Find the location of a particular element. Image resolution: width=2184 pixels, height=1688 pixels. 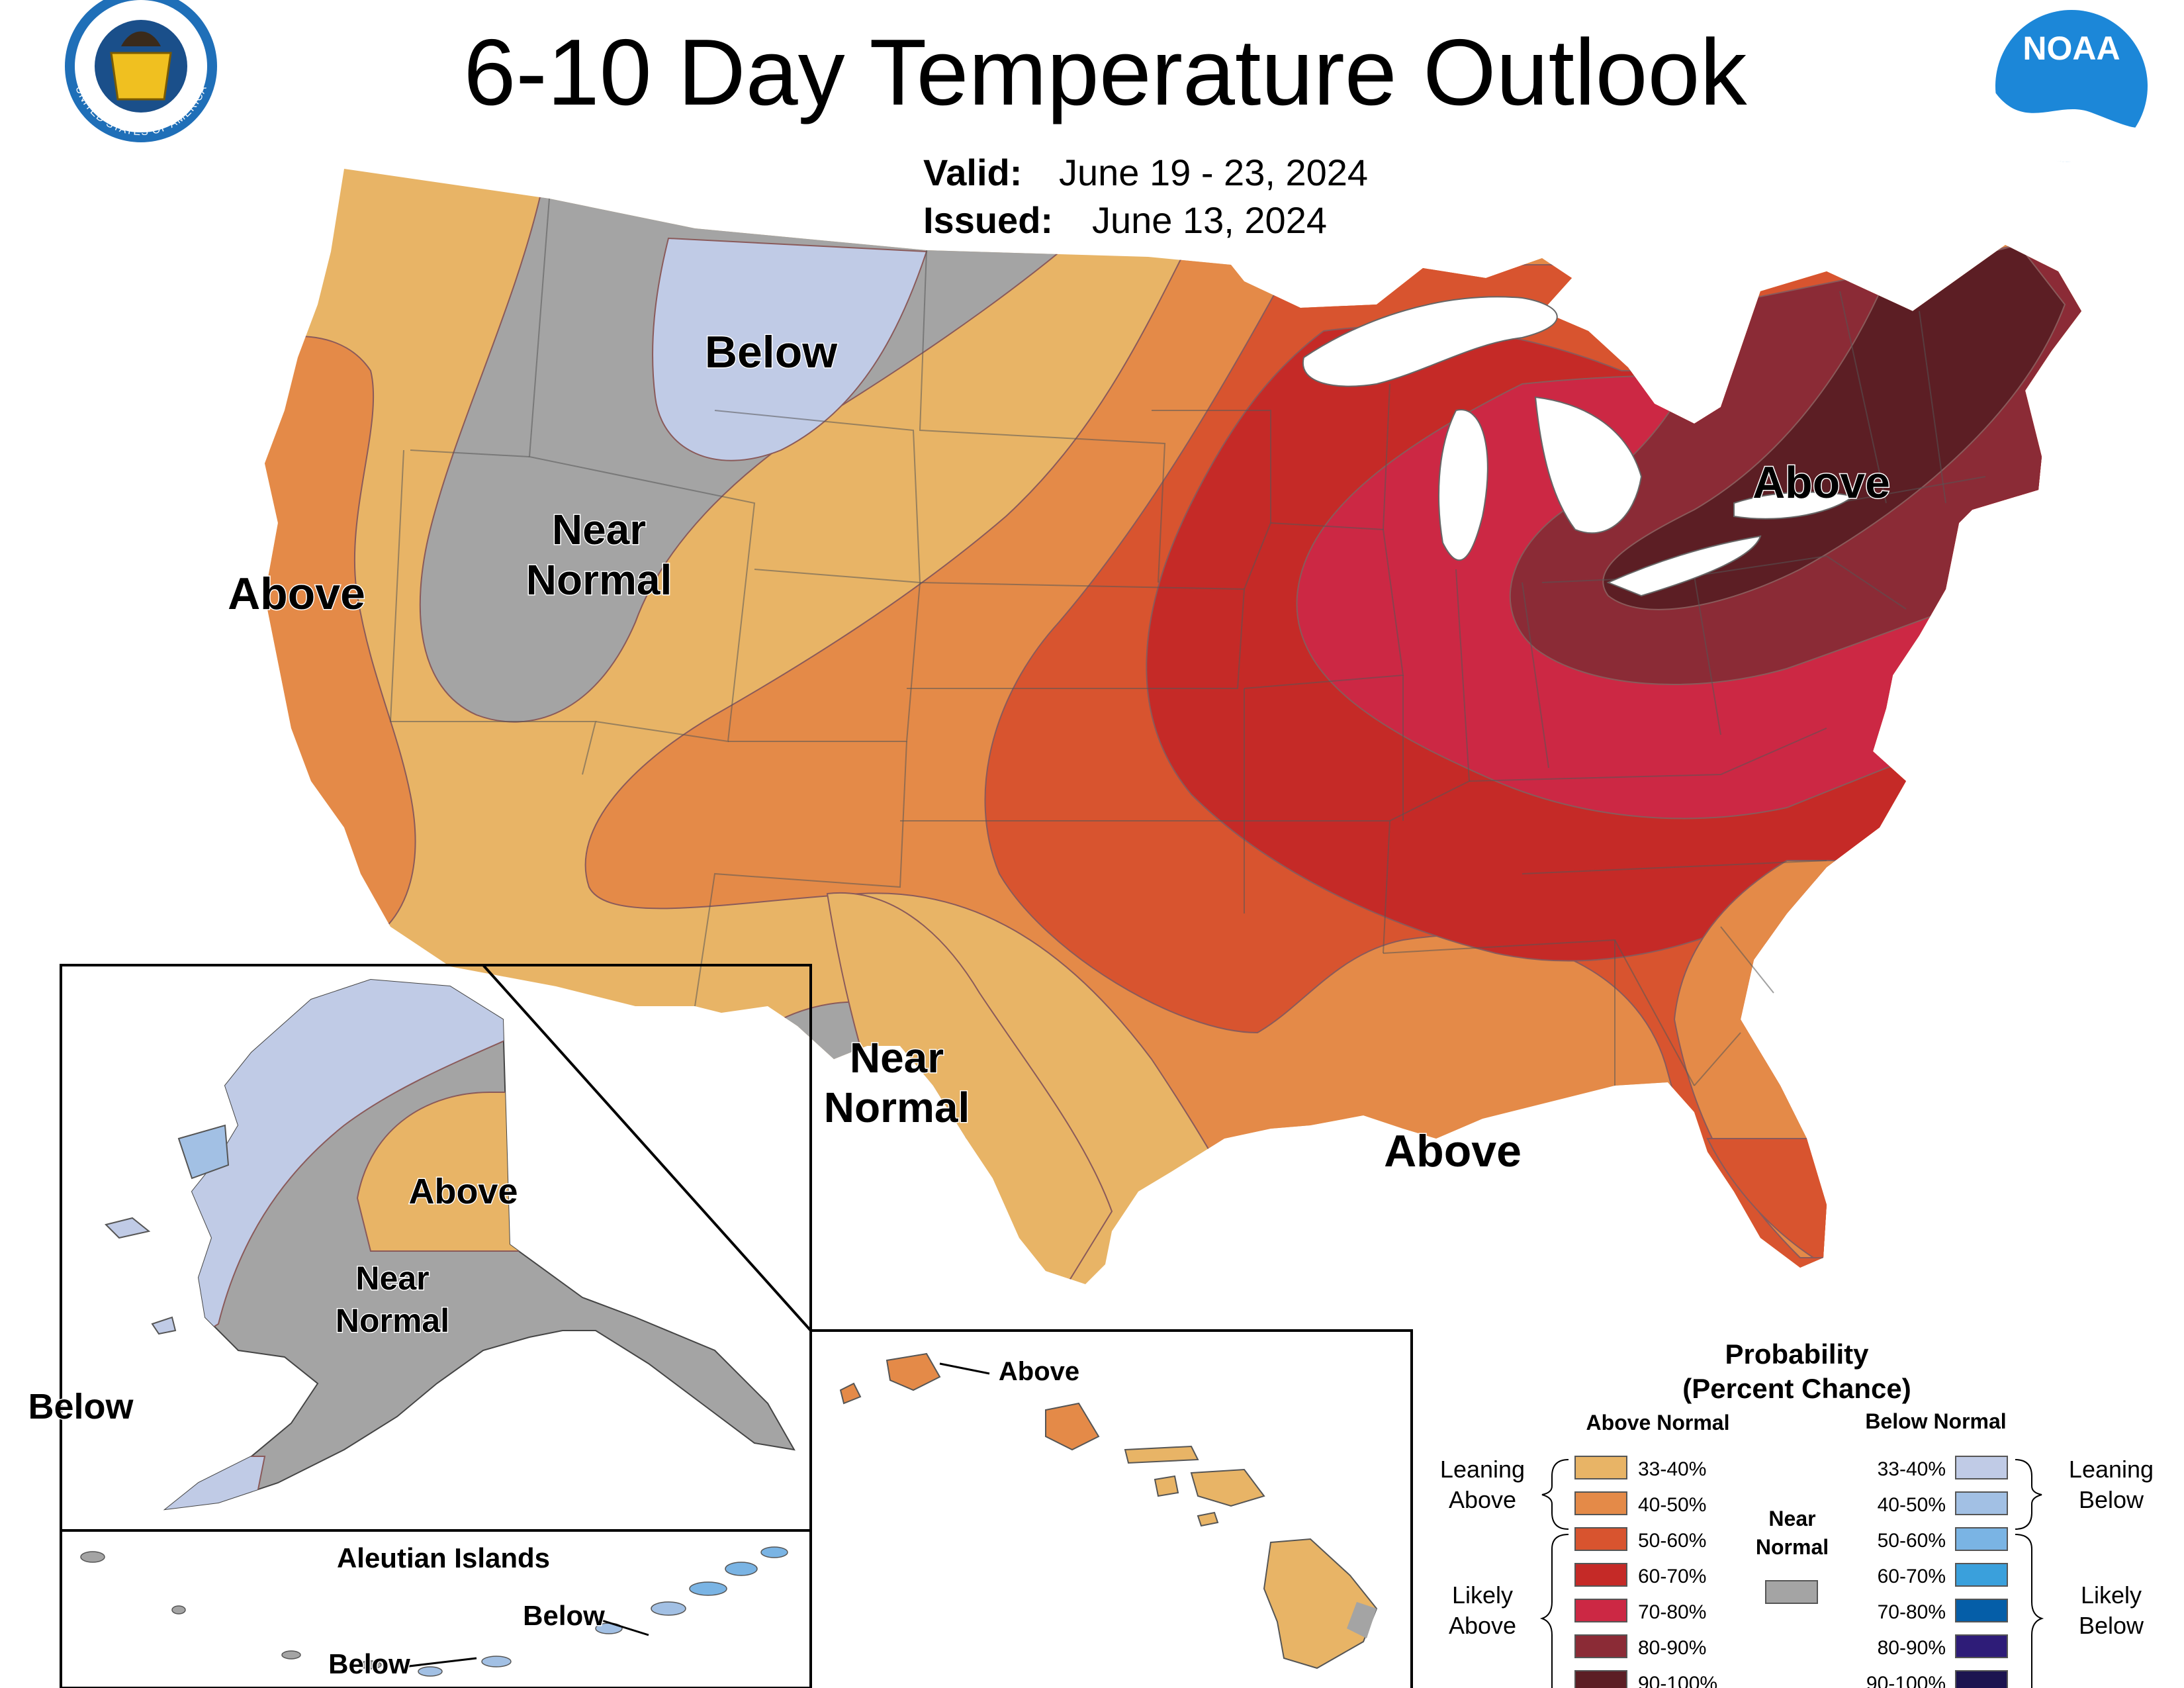

valid-label: Valid: is located at coordinates (973, 173).